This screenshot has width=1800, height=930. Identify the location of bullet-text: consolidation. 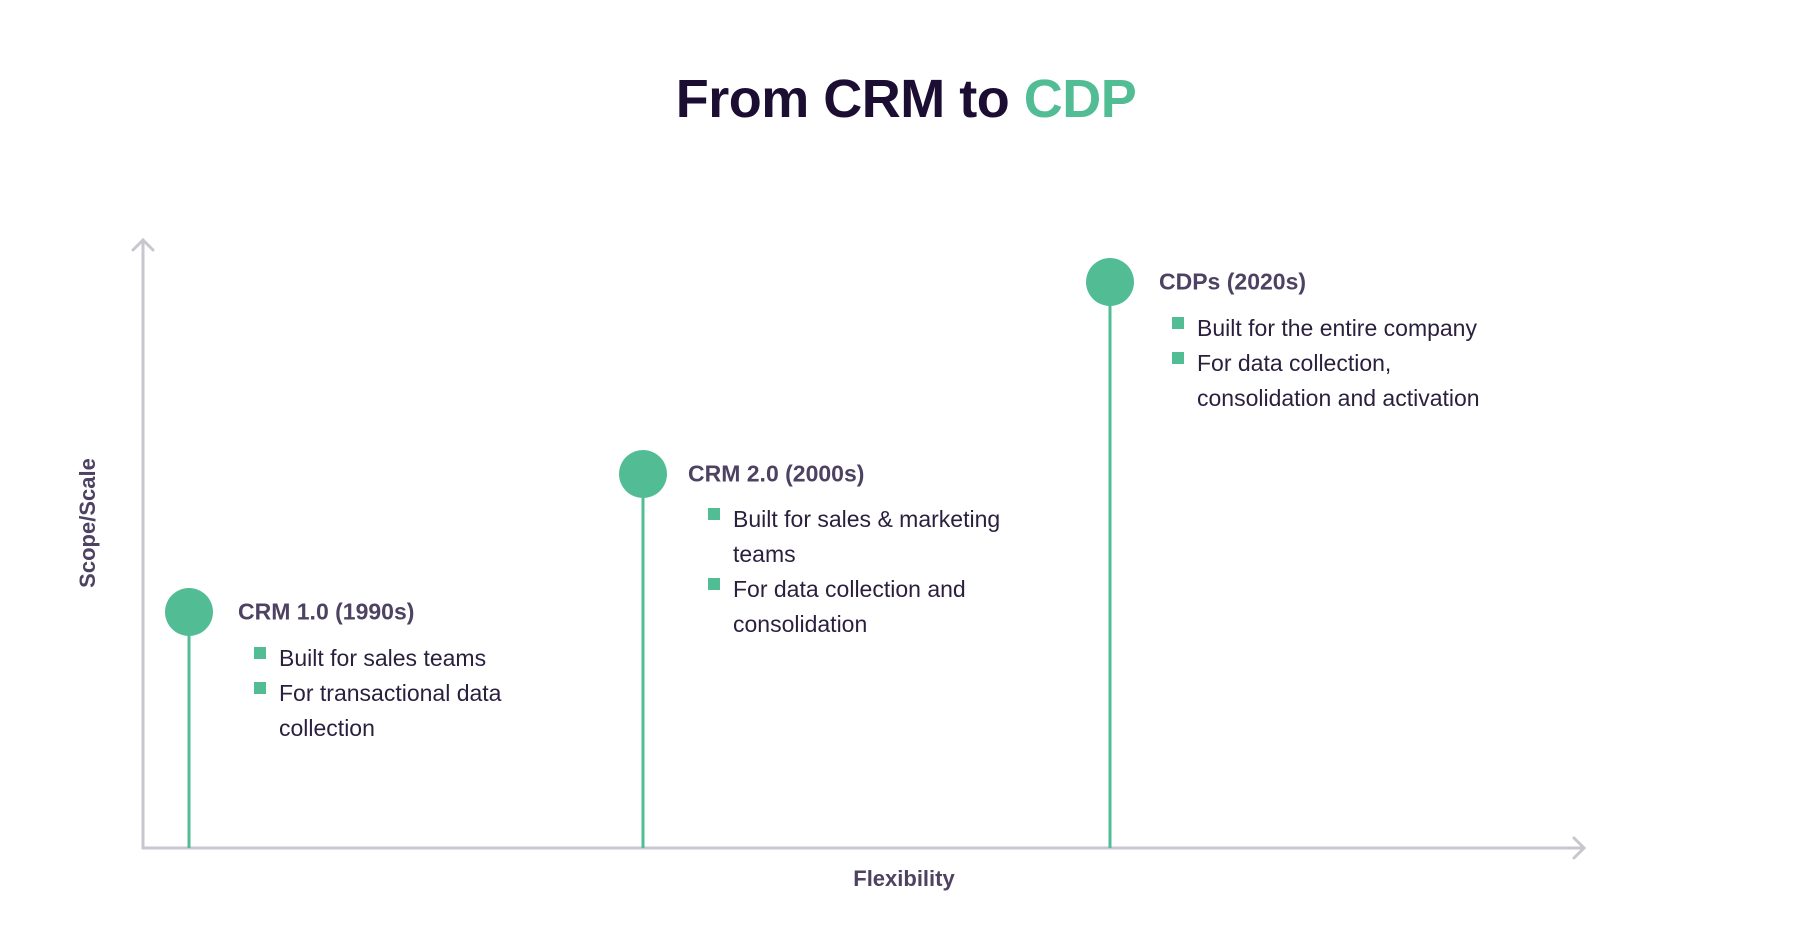
(800, 624).